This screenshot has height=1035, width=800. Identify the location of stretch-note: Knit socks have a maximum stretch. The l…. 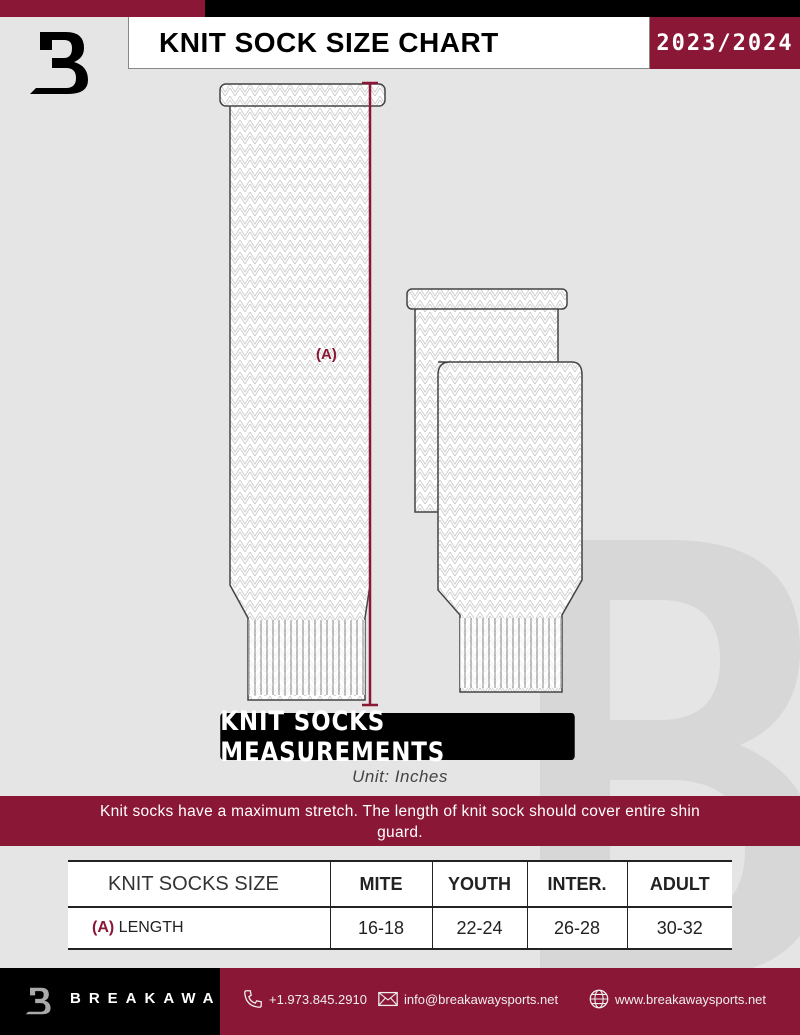
(400, 821).